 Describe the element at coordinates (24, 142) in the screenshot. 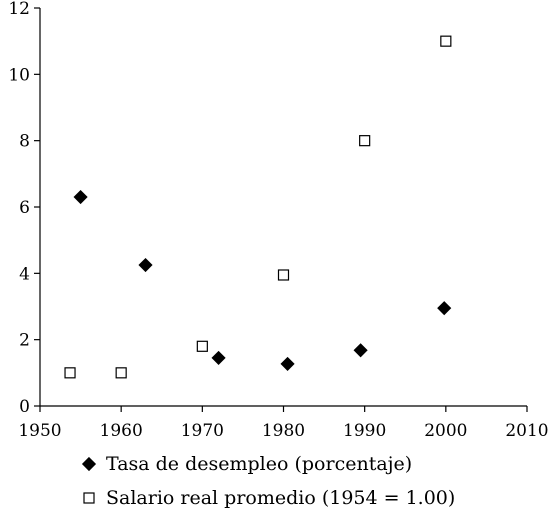

I see `y-tick-label: 8` at that location.